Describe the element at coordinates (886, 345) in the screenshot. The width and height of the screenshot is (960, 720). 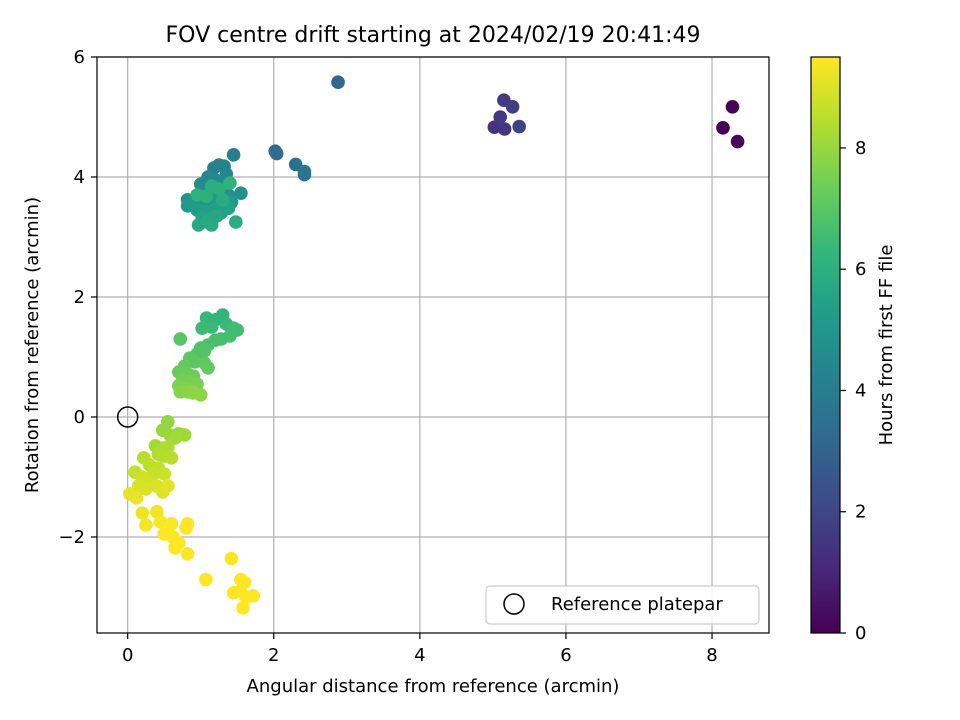
I see `colorbar-label: Hours from first FF file` at that location.